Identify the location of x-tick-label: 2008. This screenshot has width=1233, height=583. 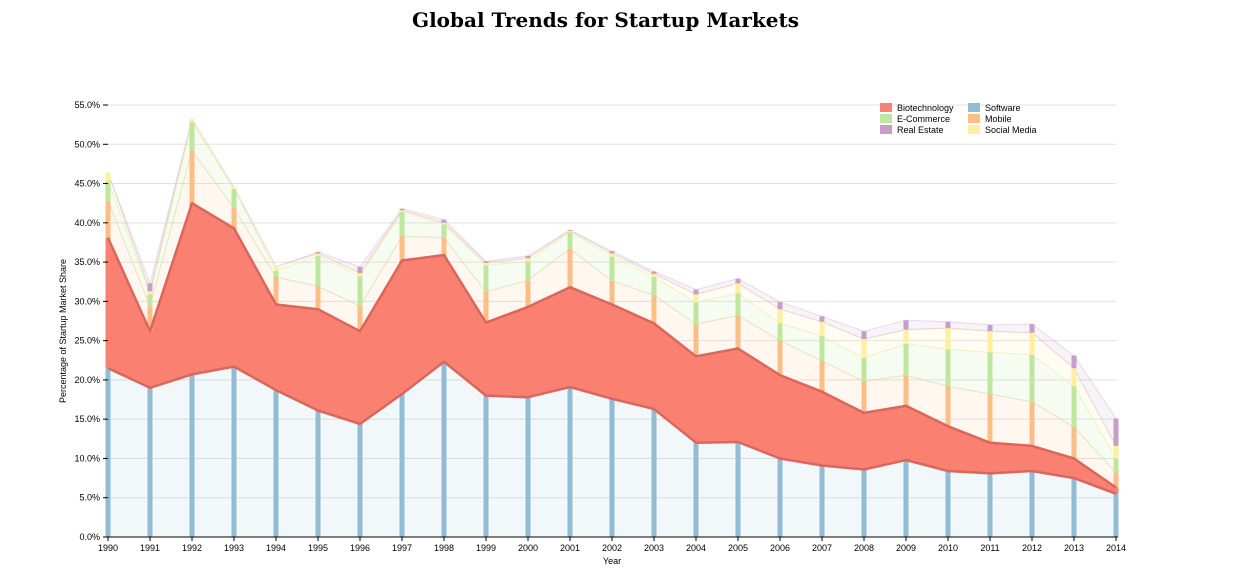
(864, 548).